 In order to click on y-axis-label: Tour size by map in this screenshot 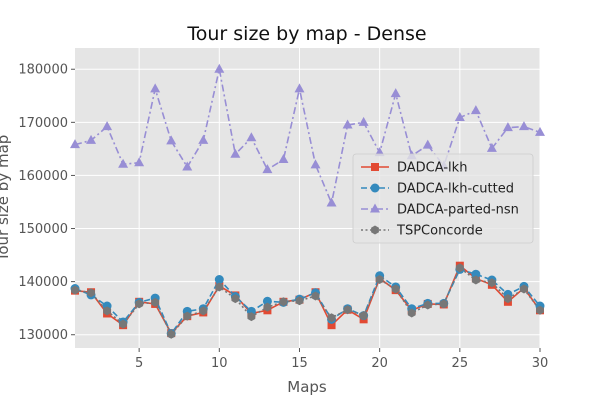, I will do `click(6, 199)`.